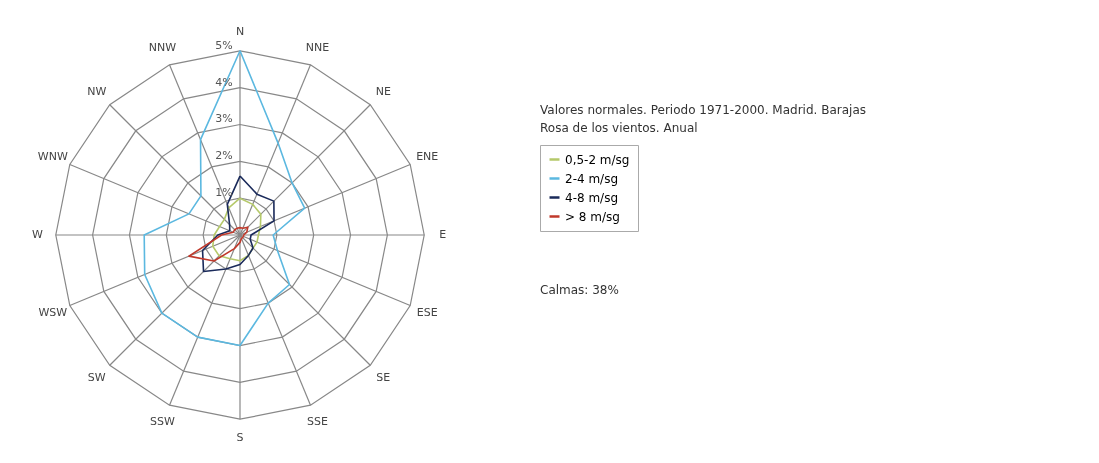 The width and height of the screenshot is (1099, 463). I want to click on y-tick-label: 3%, so click(224, 119).